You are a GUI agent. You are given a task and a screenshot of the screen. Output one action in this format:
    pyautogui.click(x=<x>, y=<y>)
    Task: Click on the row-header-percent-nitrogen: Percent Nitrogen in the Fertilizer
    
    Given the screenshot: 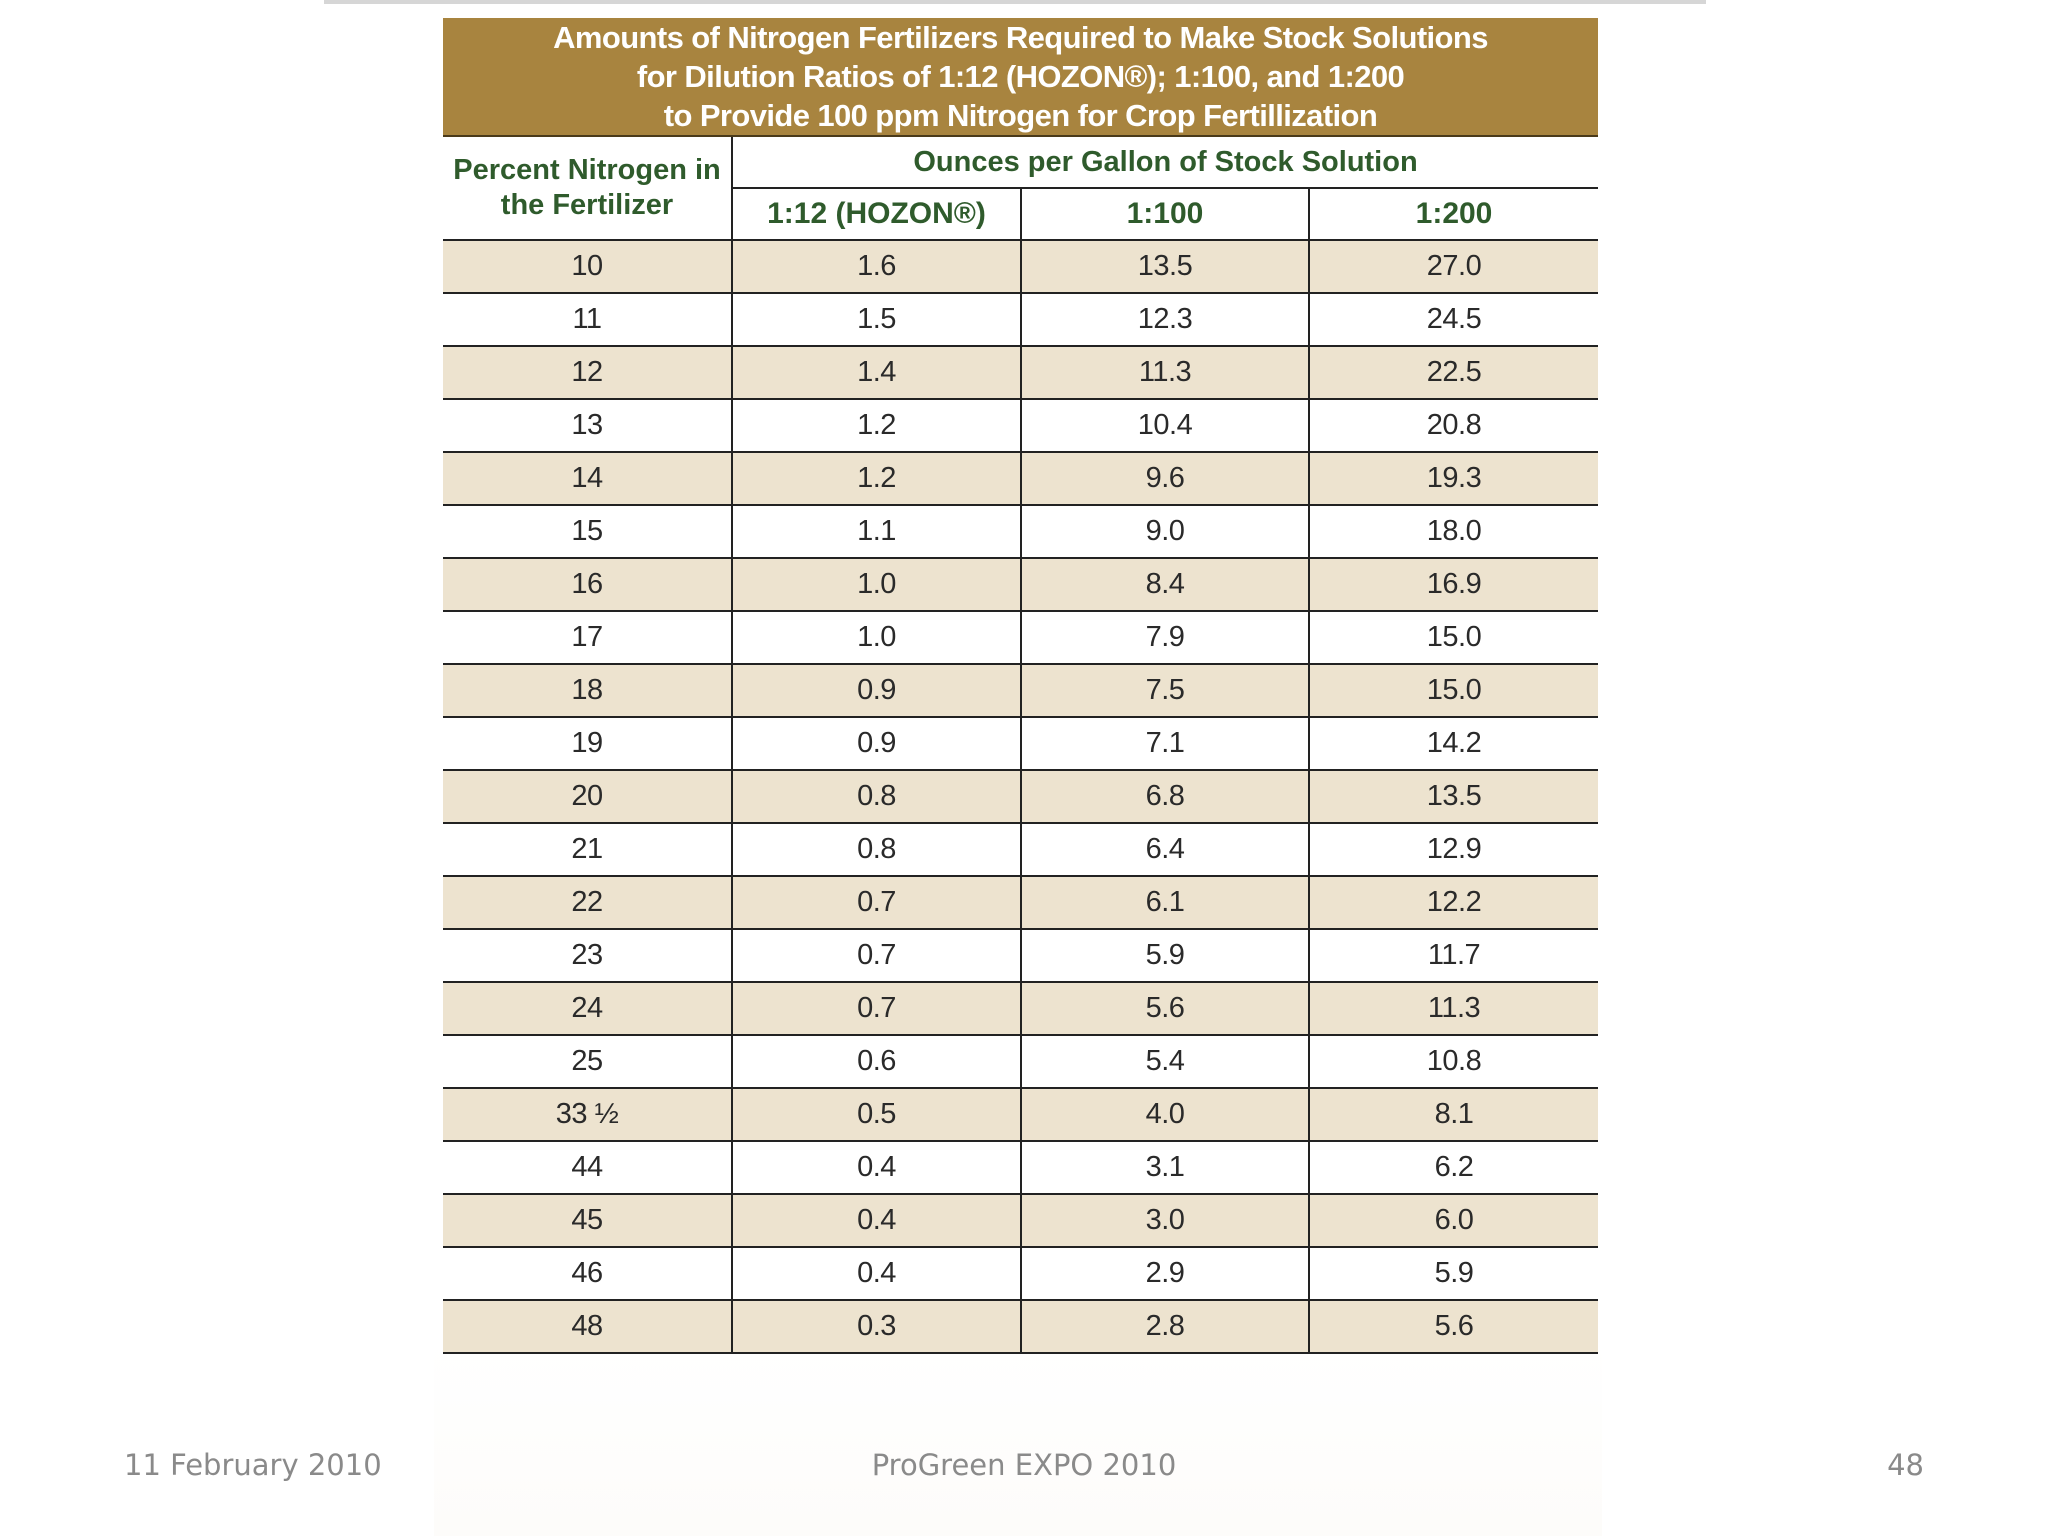 What is the action you would take?
    pyautogui.click(x=588, y=189)
    